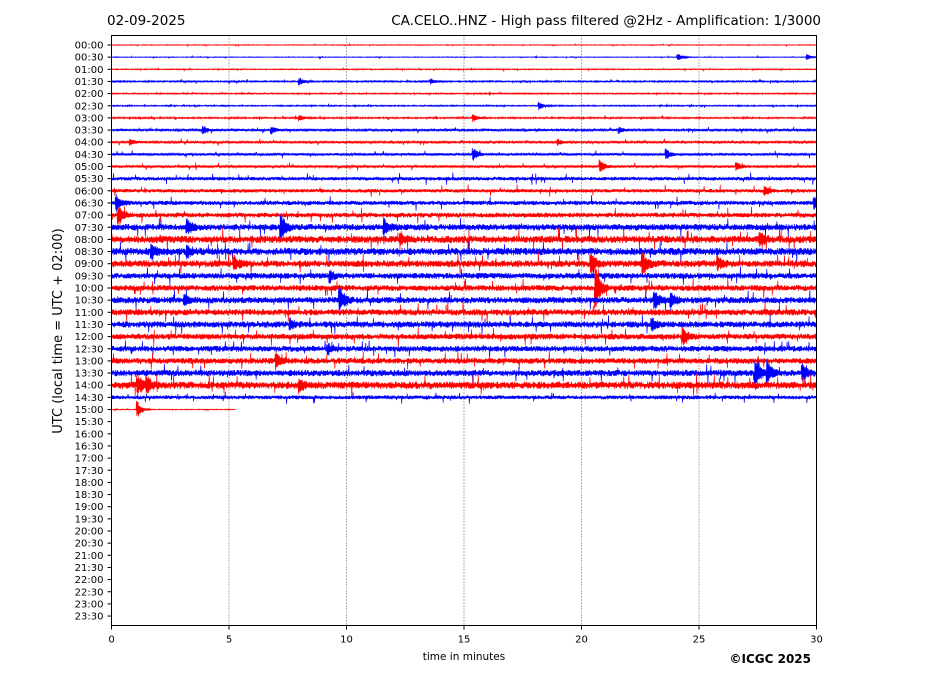 The width and height of the screenshot is (927, 696). What do you see at coordinates (89, 568) in the screenshot?
I see `y-tick-label: 21:30` at bounding box center [89, 568].